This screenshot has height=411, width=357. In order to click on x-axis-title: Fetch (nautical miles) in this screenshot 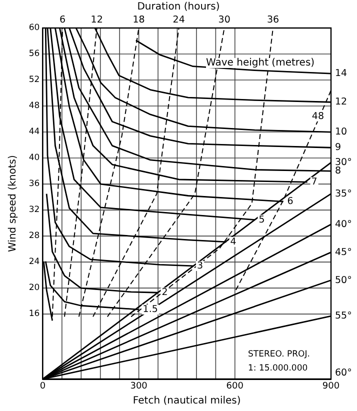, I will do `click(186, 401)`.